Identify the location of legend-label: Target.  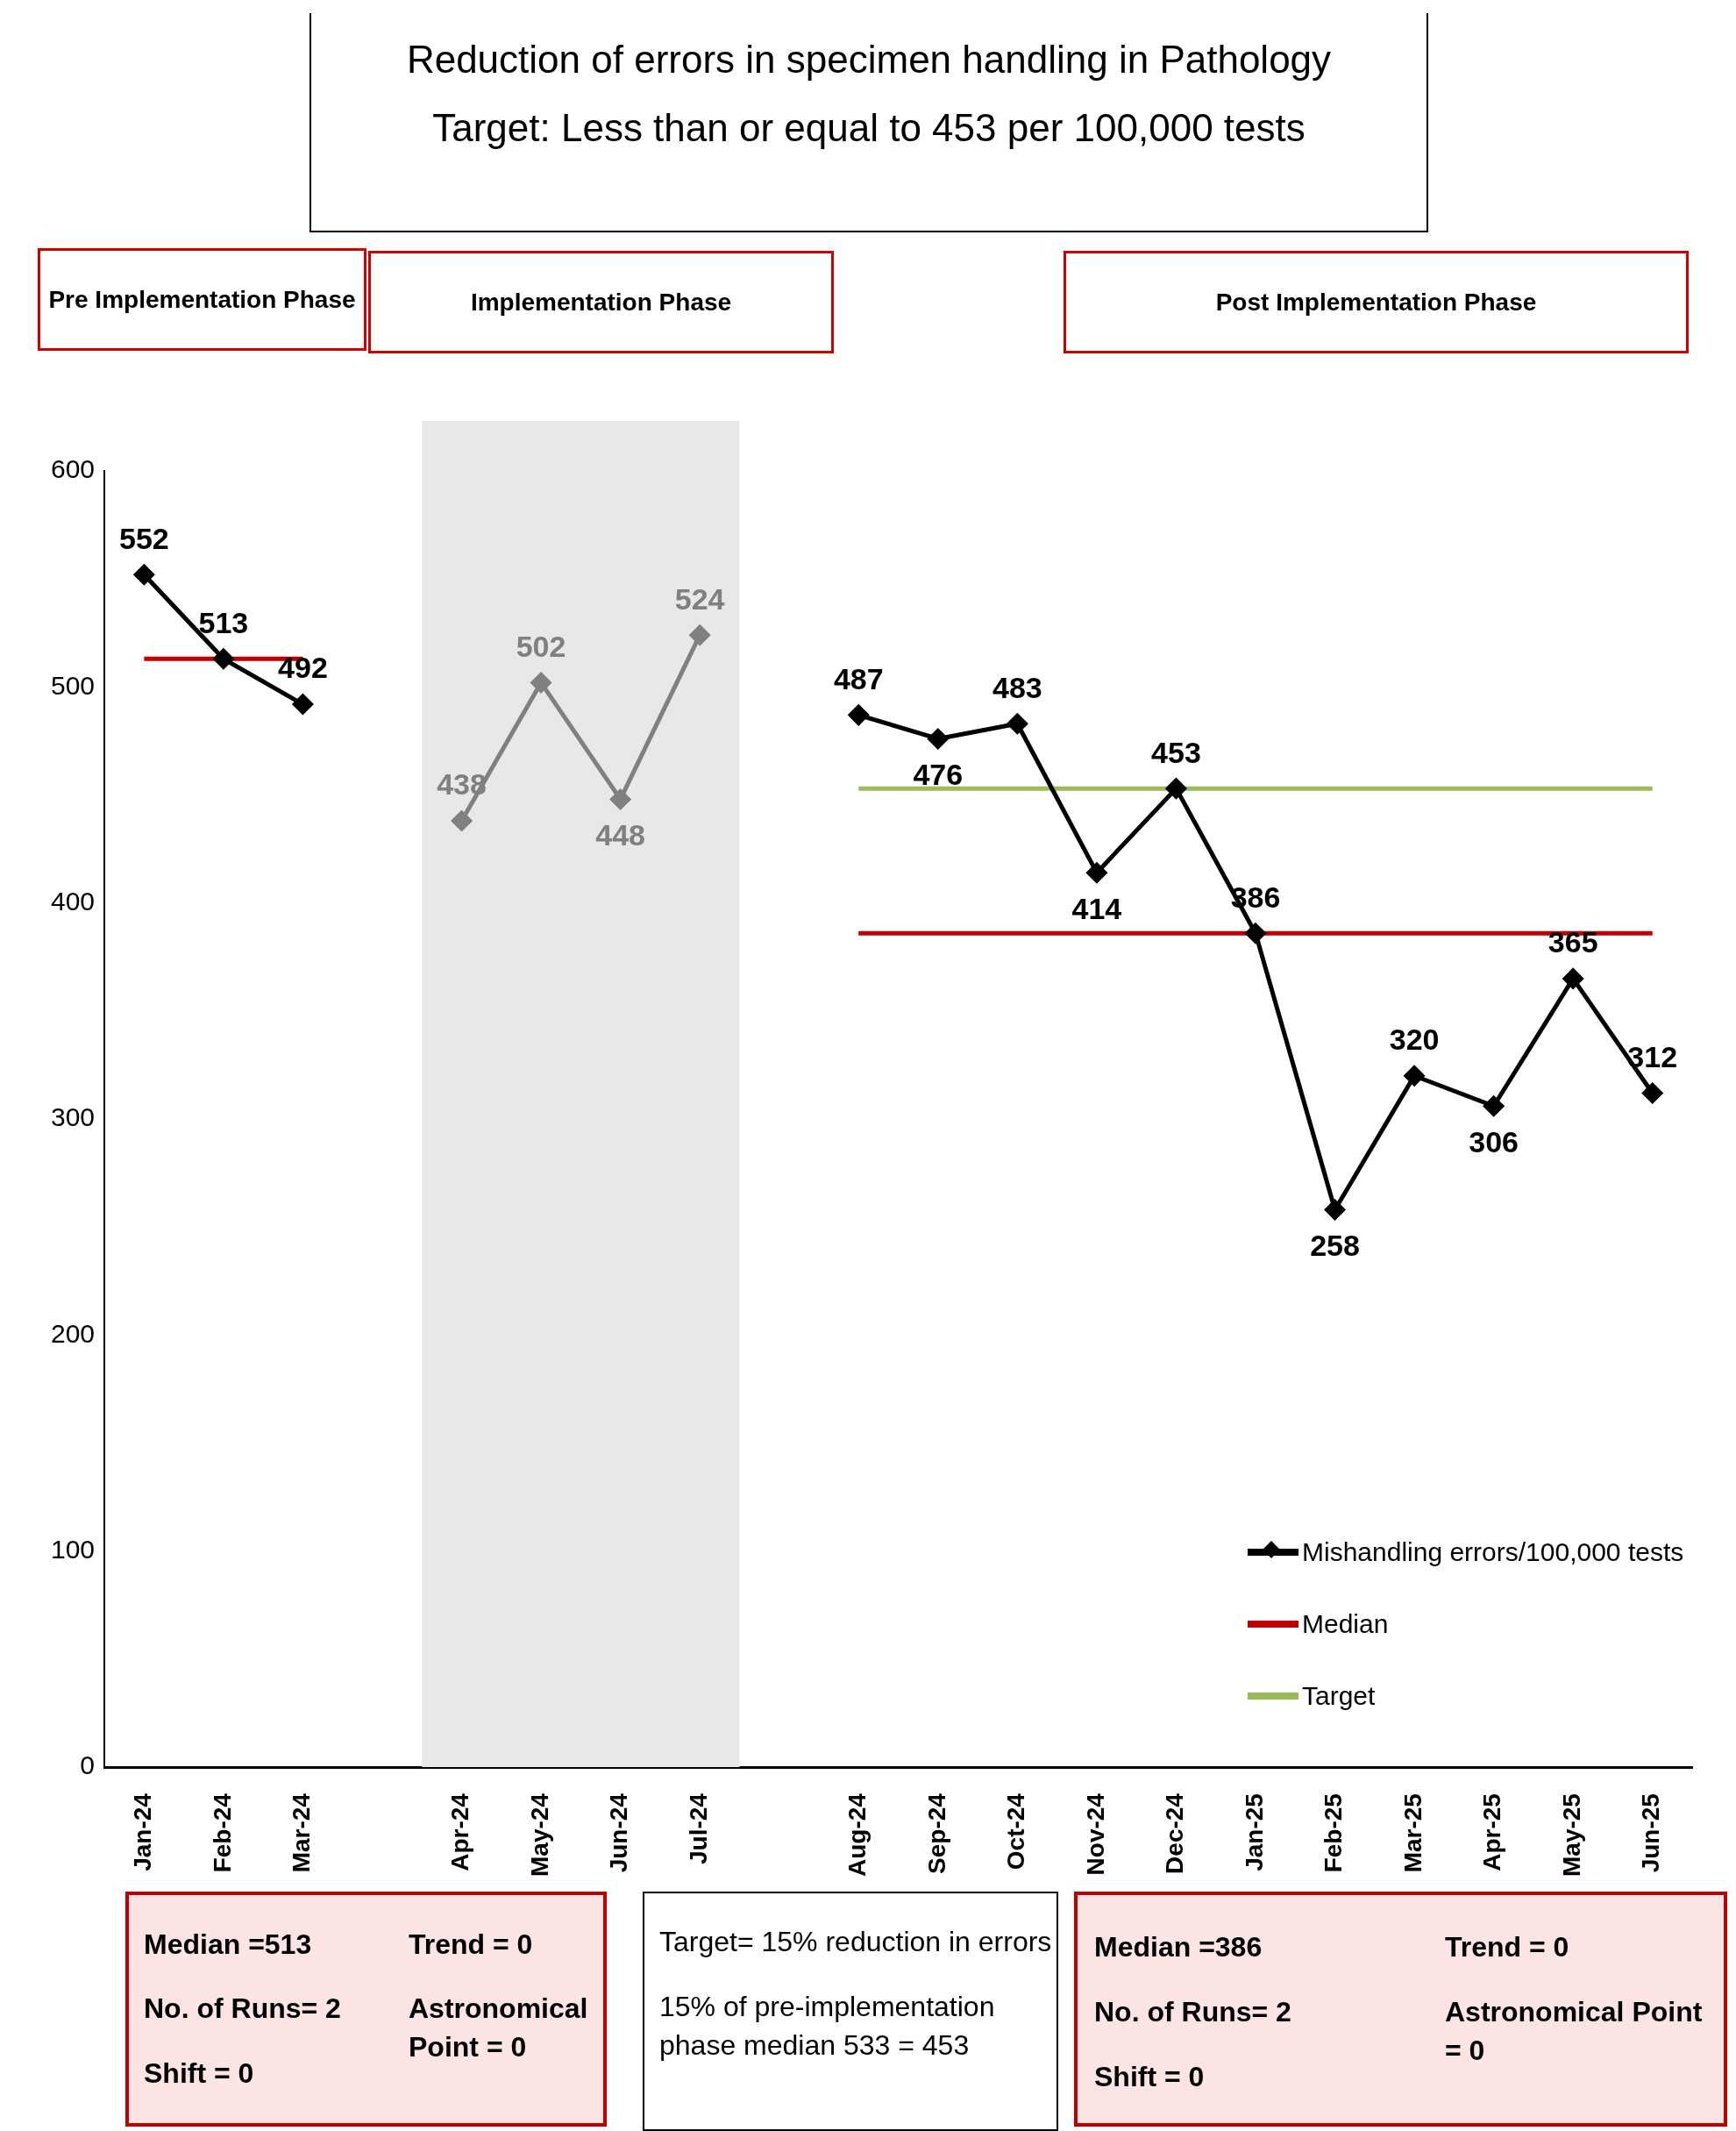
(1339, 1696).